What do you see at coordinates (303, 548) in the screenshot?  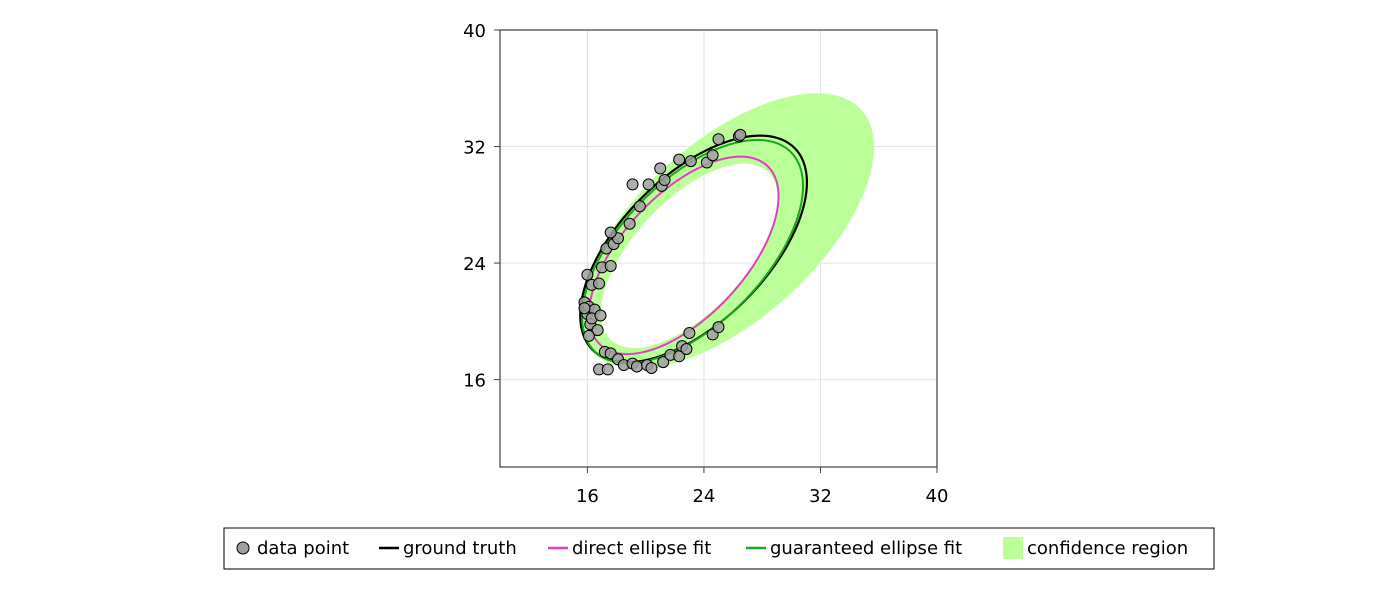 I see `legend-label-points: data point` at bounding box center [303, 548].